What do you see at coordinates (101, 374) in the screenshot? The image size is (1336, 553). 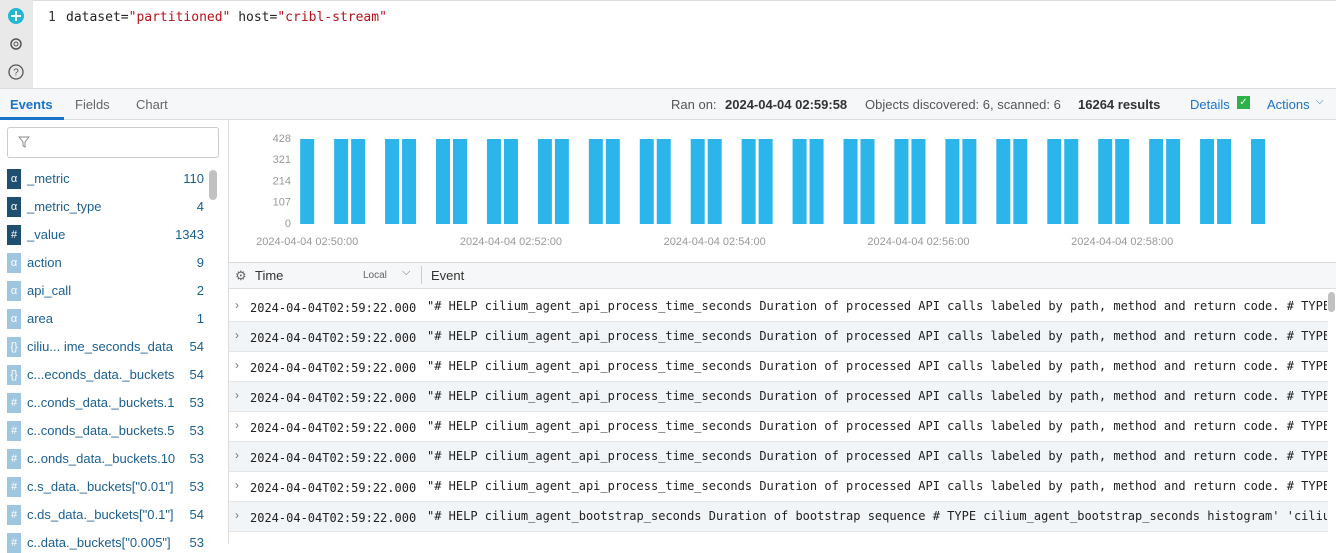 I see `field-name: c...econds_data._buckets` at bounding box center [101, 374].